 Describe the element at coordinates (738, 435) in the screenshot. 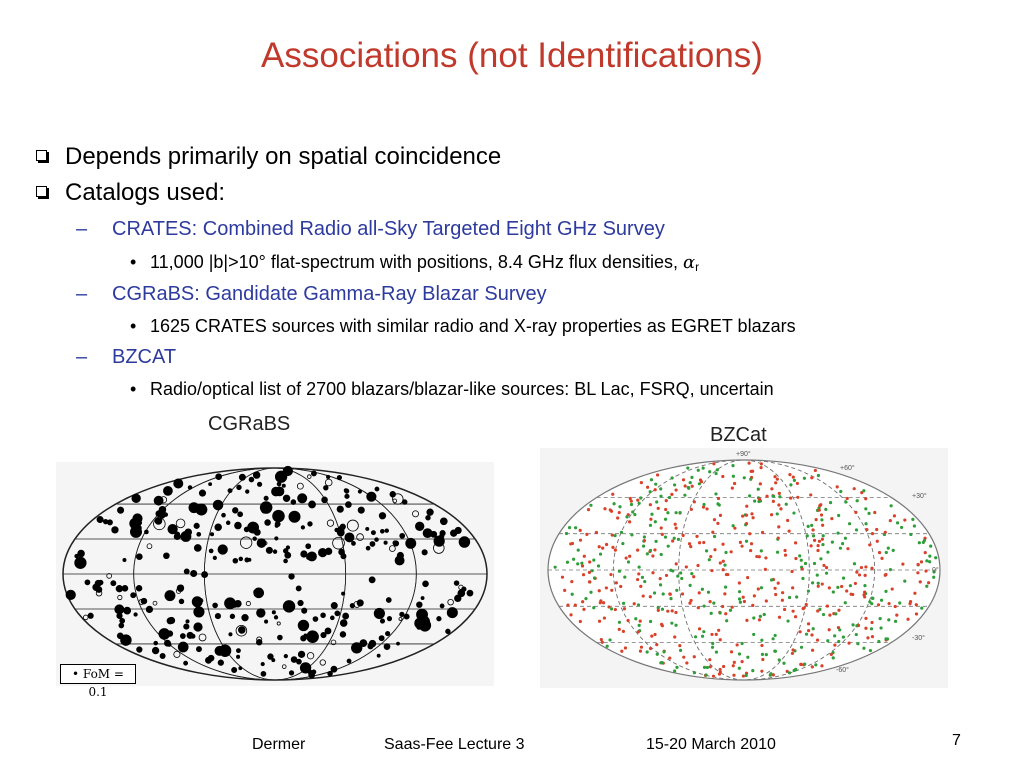

I see `bzcat-map-label: BZCat` at that location.